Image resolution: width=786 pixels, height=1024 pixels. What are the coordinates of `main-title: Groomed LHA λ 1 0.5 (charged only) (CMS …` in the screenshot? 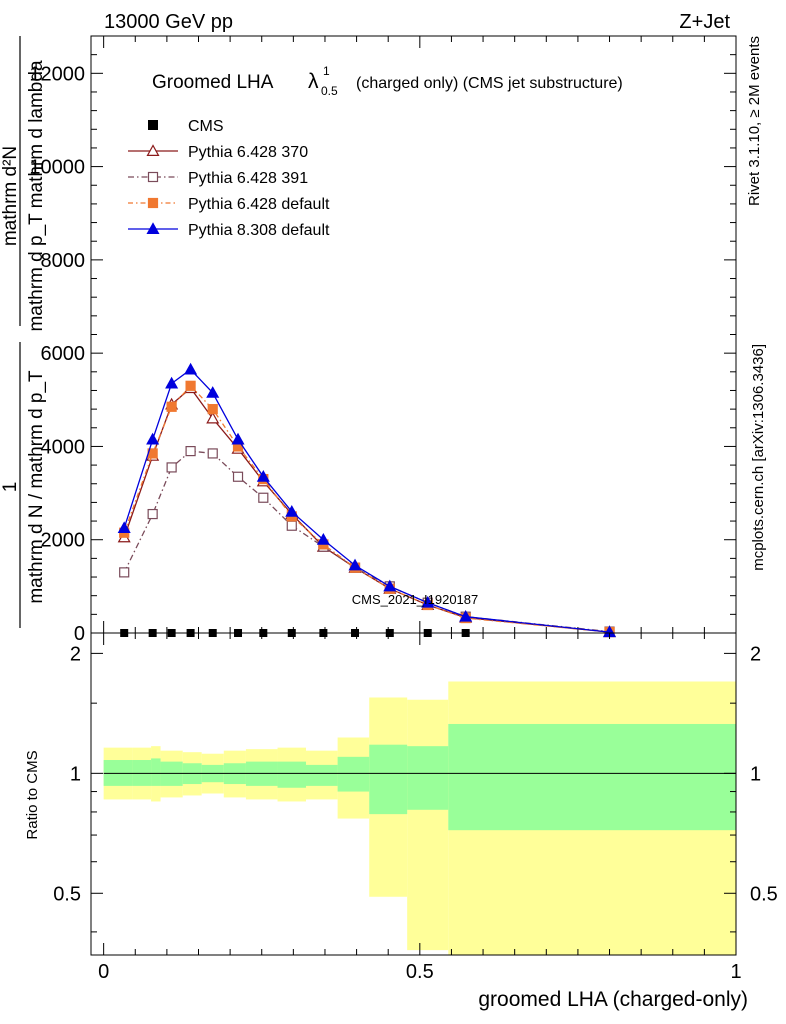 It's located at (387, 81).